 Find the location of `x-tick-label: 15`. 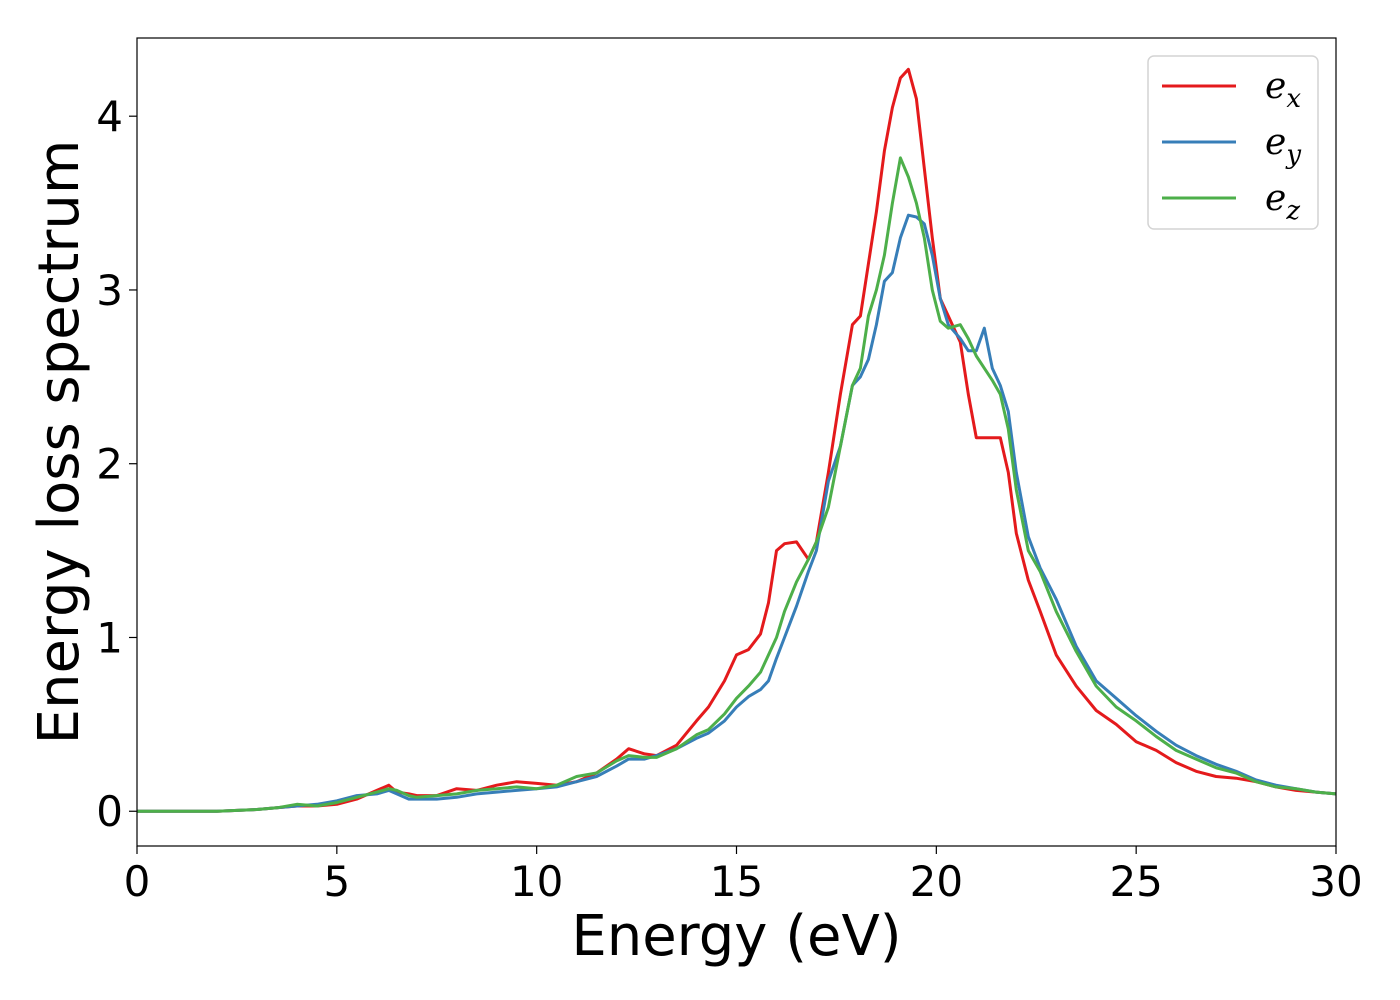

x-tick-label: 15 is located at coordinates (736, 881).